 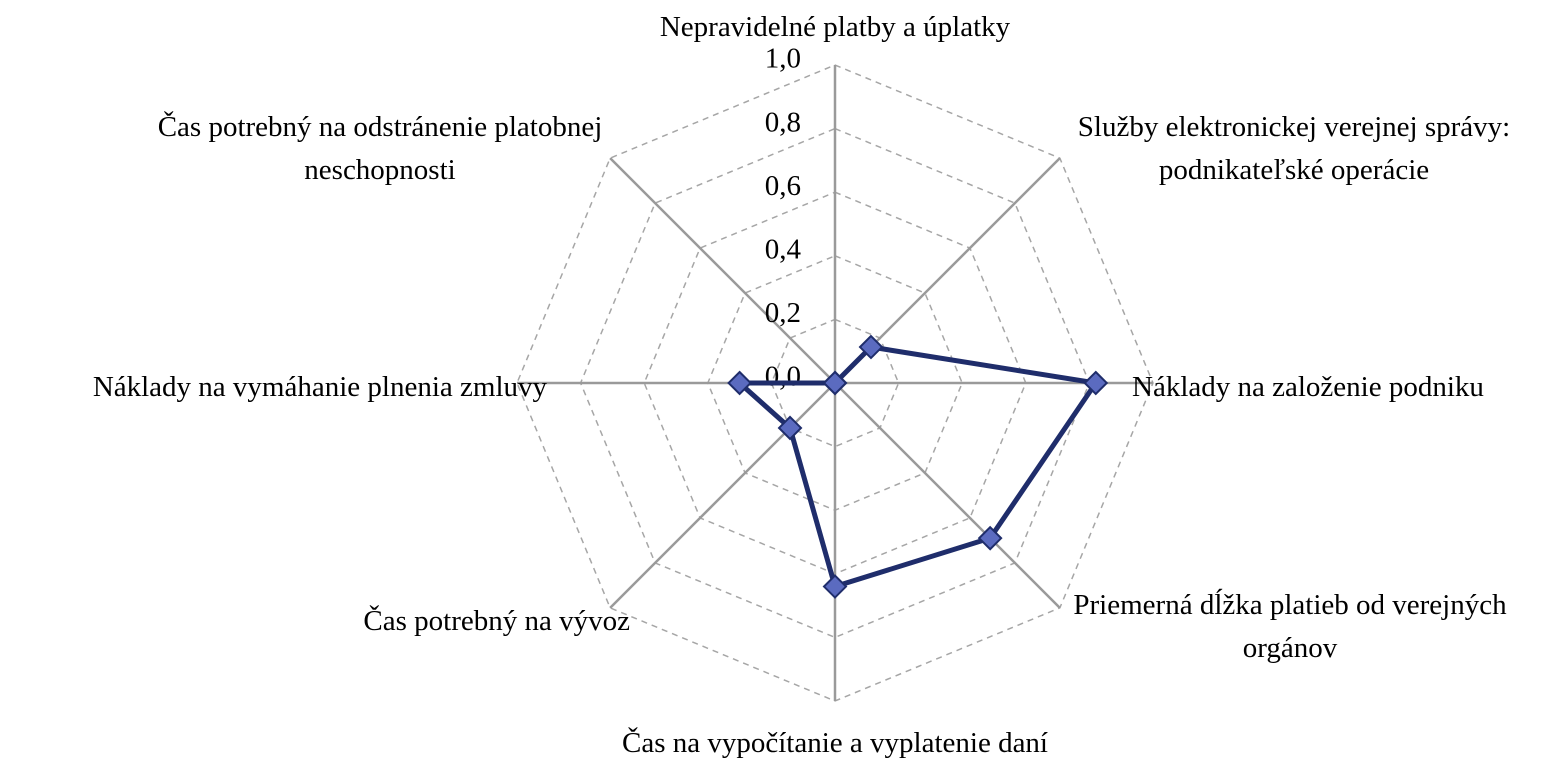 What do you see at coordinates (835, 743) in the screenshot?
I see `axis-label: Čas na vypočítanie a vyplatenie daní` at bounding box center [835, 743].